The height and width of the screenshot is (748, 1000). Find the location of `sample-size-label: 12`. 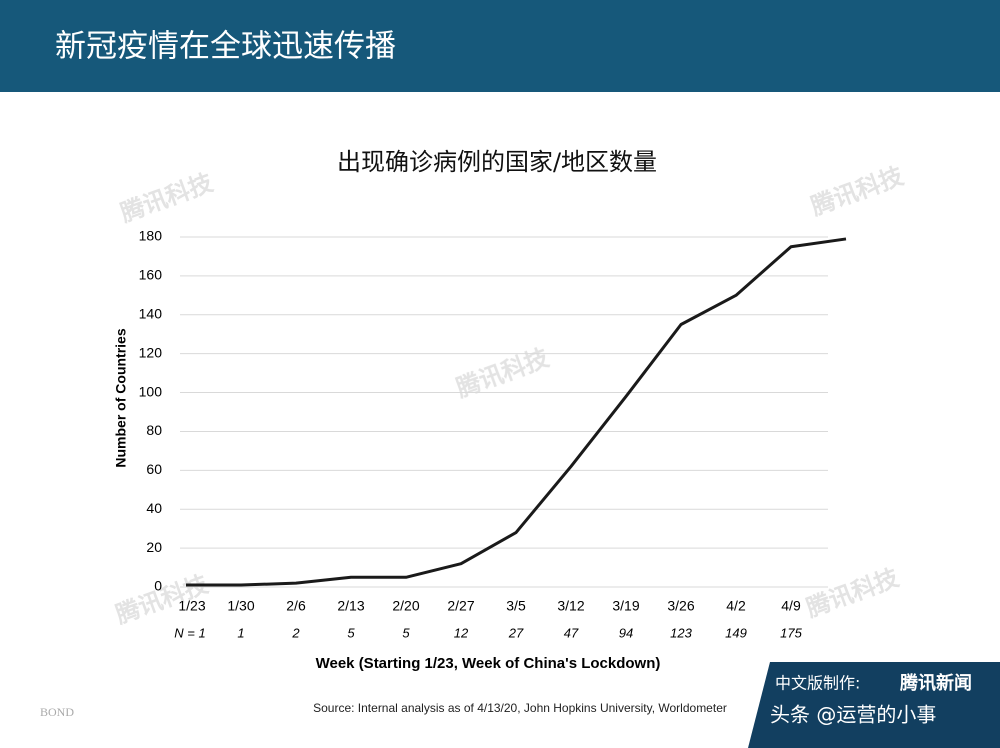

sample-size-label: 12 is located at coordinates (461, 632).